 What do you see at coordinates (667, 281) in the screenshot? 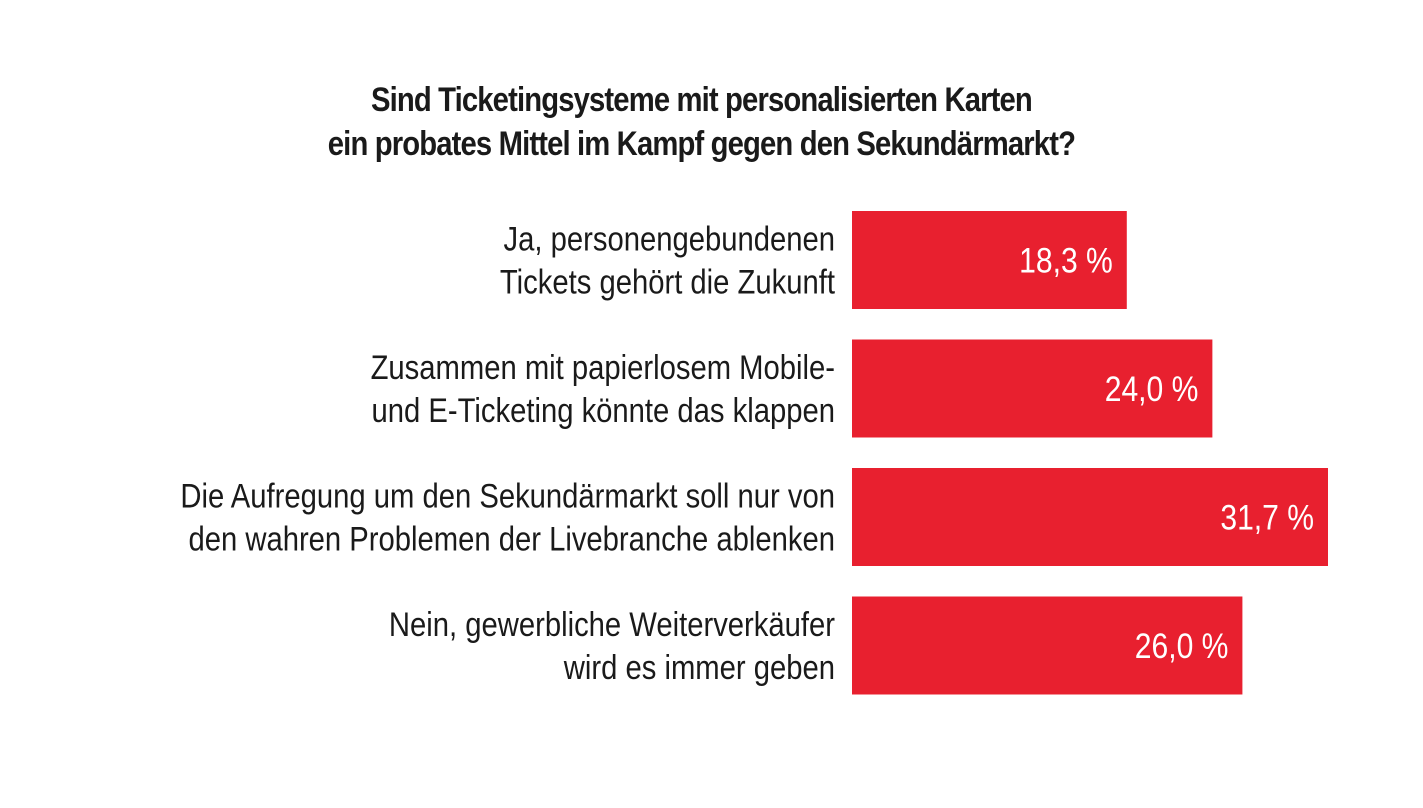
I see `category-label-1-line-2: Tickets gehört die Zukunft` at bounding box center [667, 281].